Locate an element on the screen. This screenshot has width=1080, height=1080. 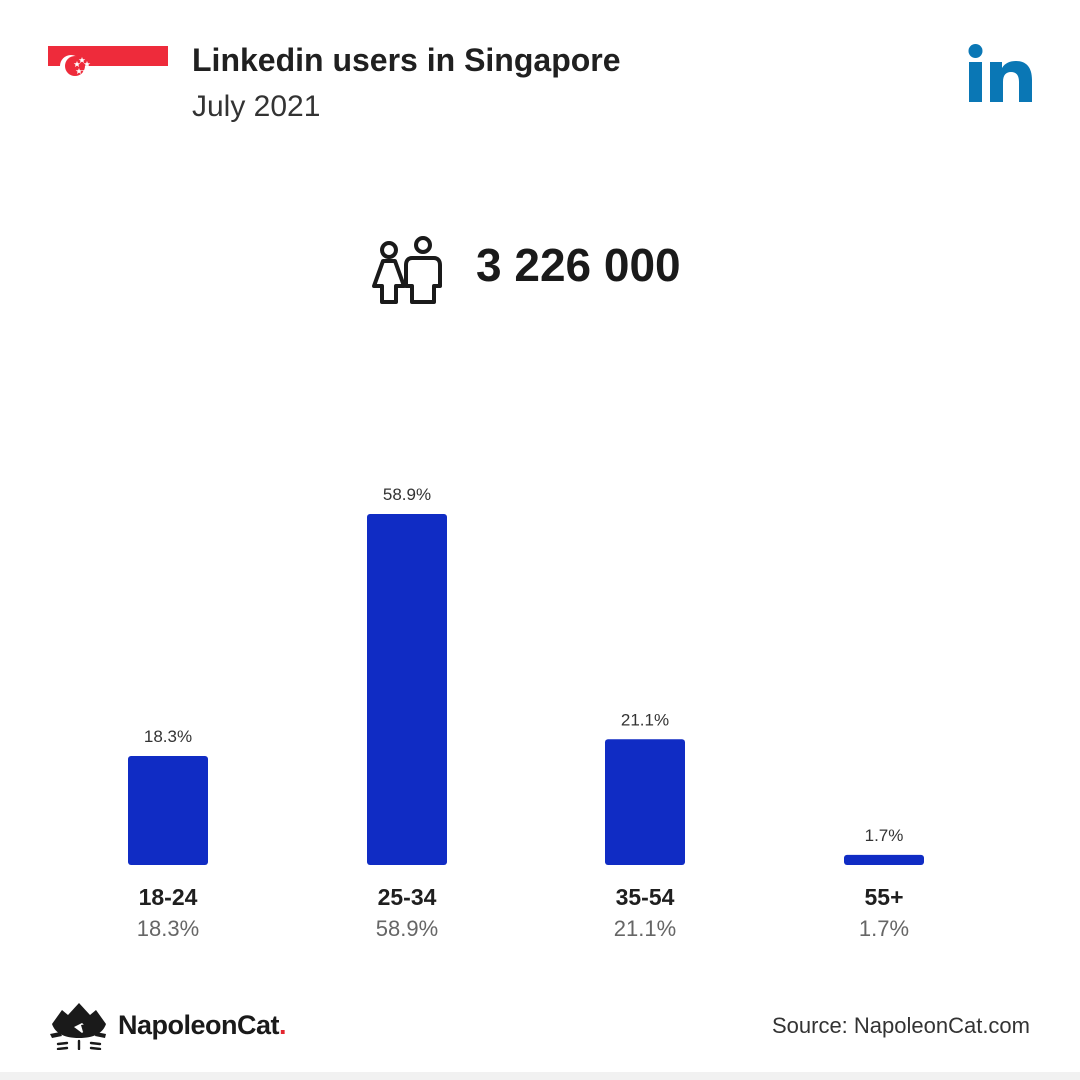
bar-55-plus is located at coordinates (884, 859).